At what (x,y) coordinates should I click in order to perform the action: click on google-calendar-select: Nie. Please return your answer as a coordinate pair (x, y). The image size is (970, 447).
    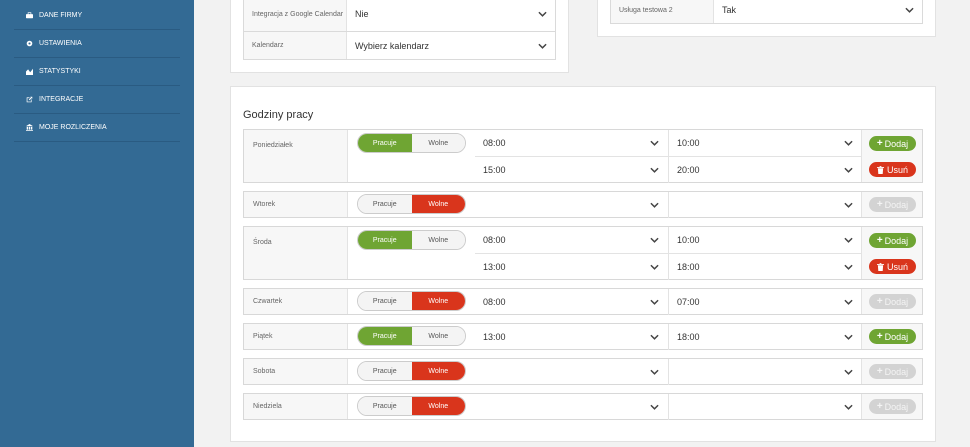
    Looking at the image, I should click on (451, 15).